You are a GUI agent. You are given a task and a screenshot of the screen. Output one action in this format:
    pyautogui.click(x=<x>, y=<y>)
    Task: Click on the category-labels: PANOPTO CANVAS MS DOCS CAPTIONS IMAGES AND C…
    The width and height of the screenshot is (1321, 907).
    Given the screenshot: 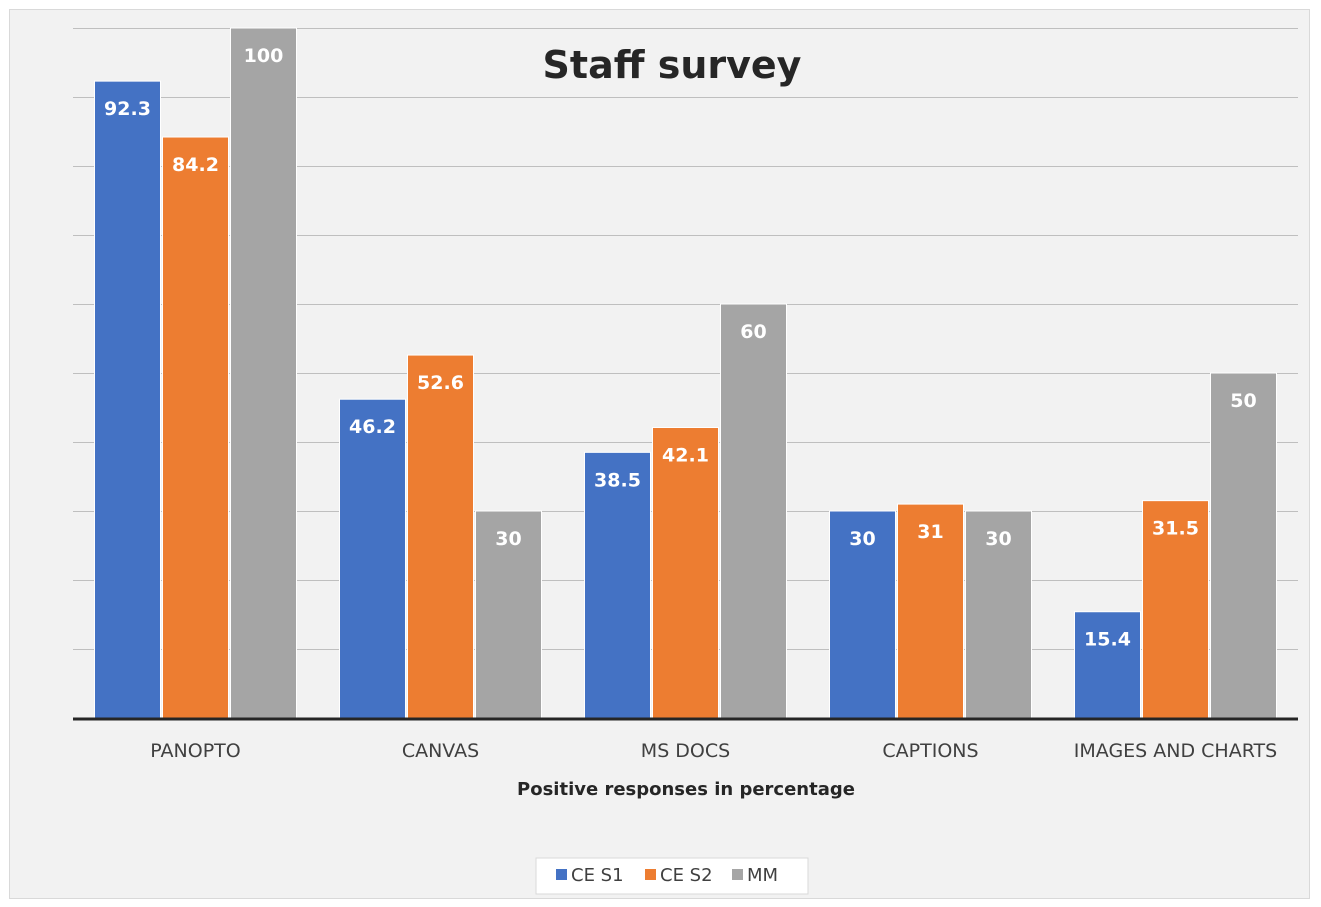 What is the action you would take?
    pyautogui.click(x=713, y=751)
    